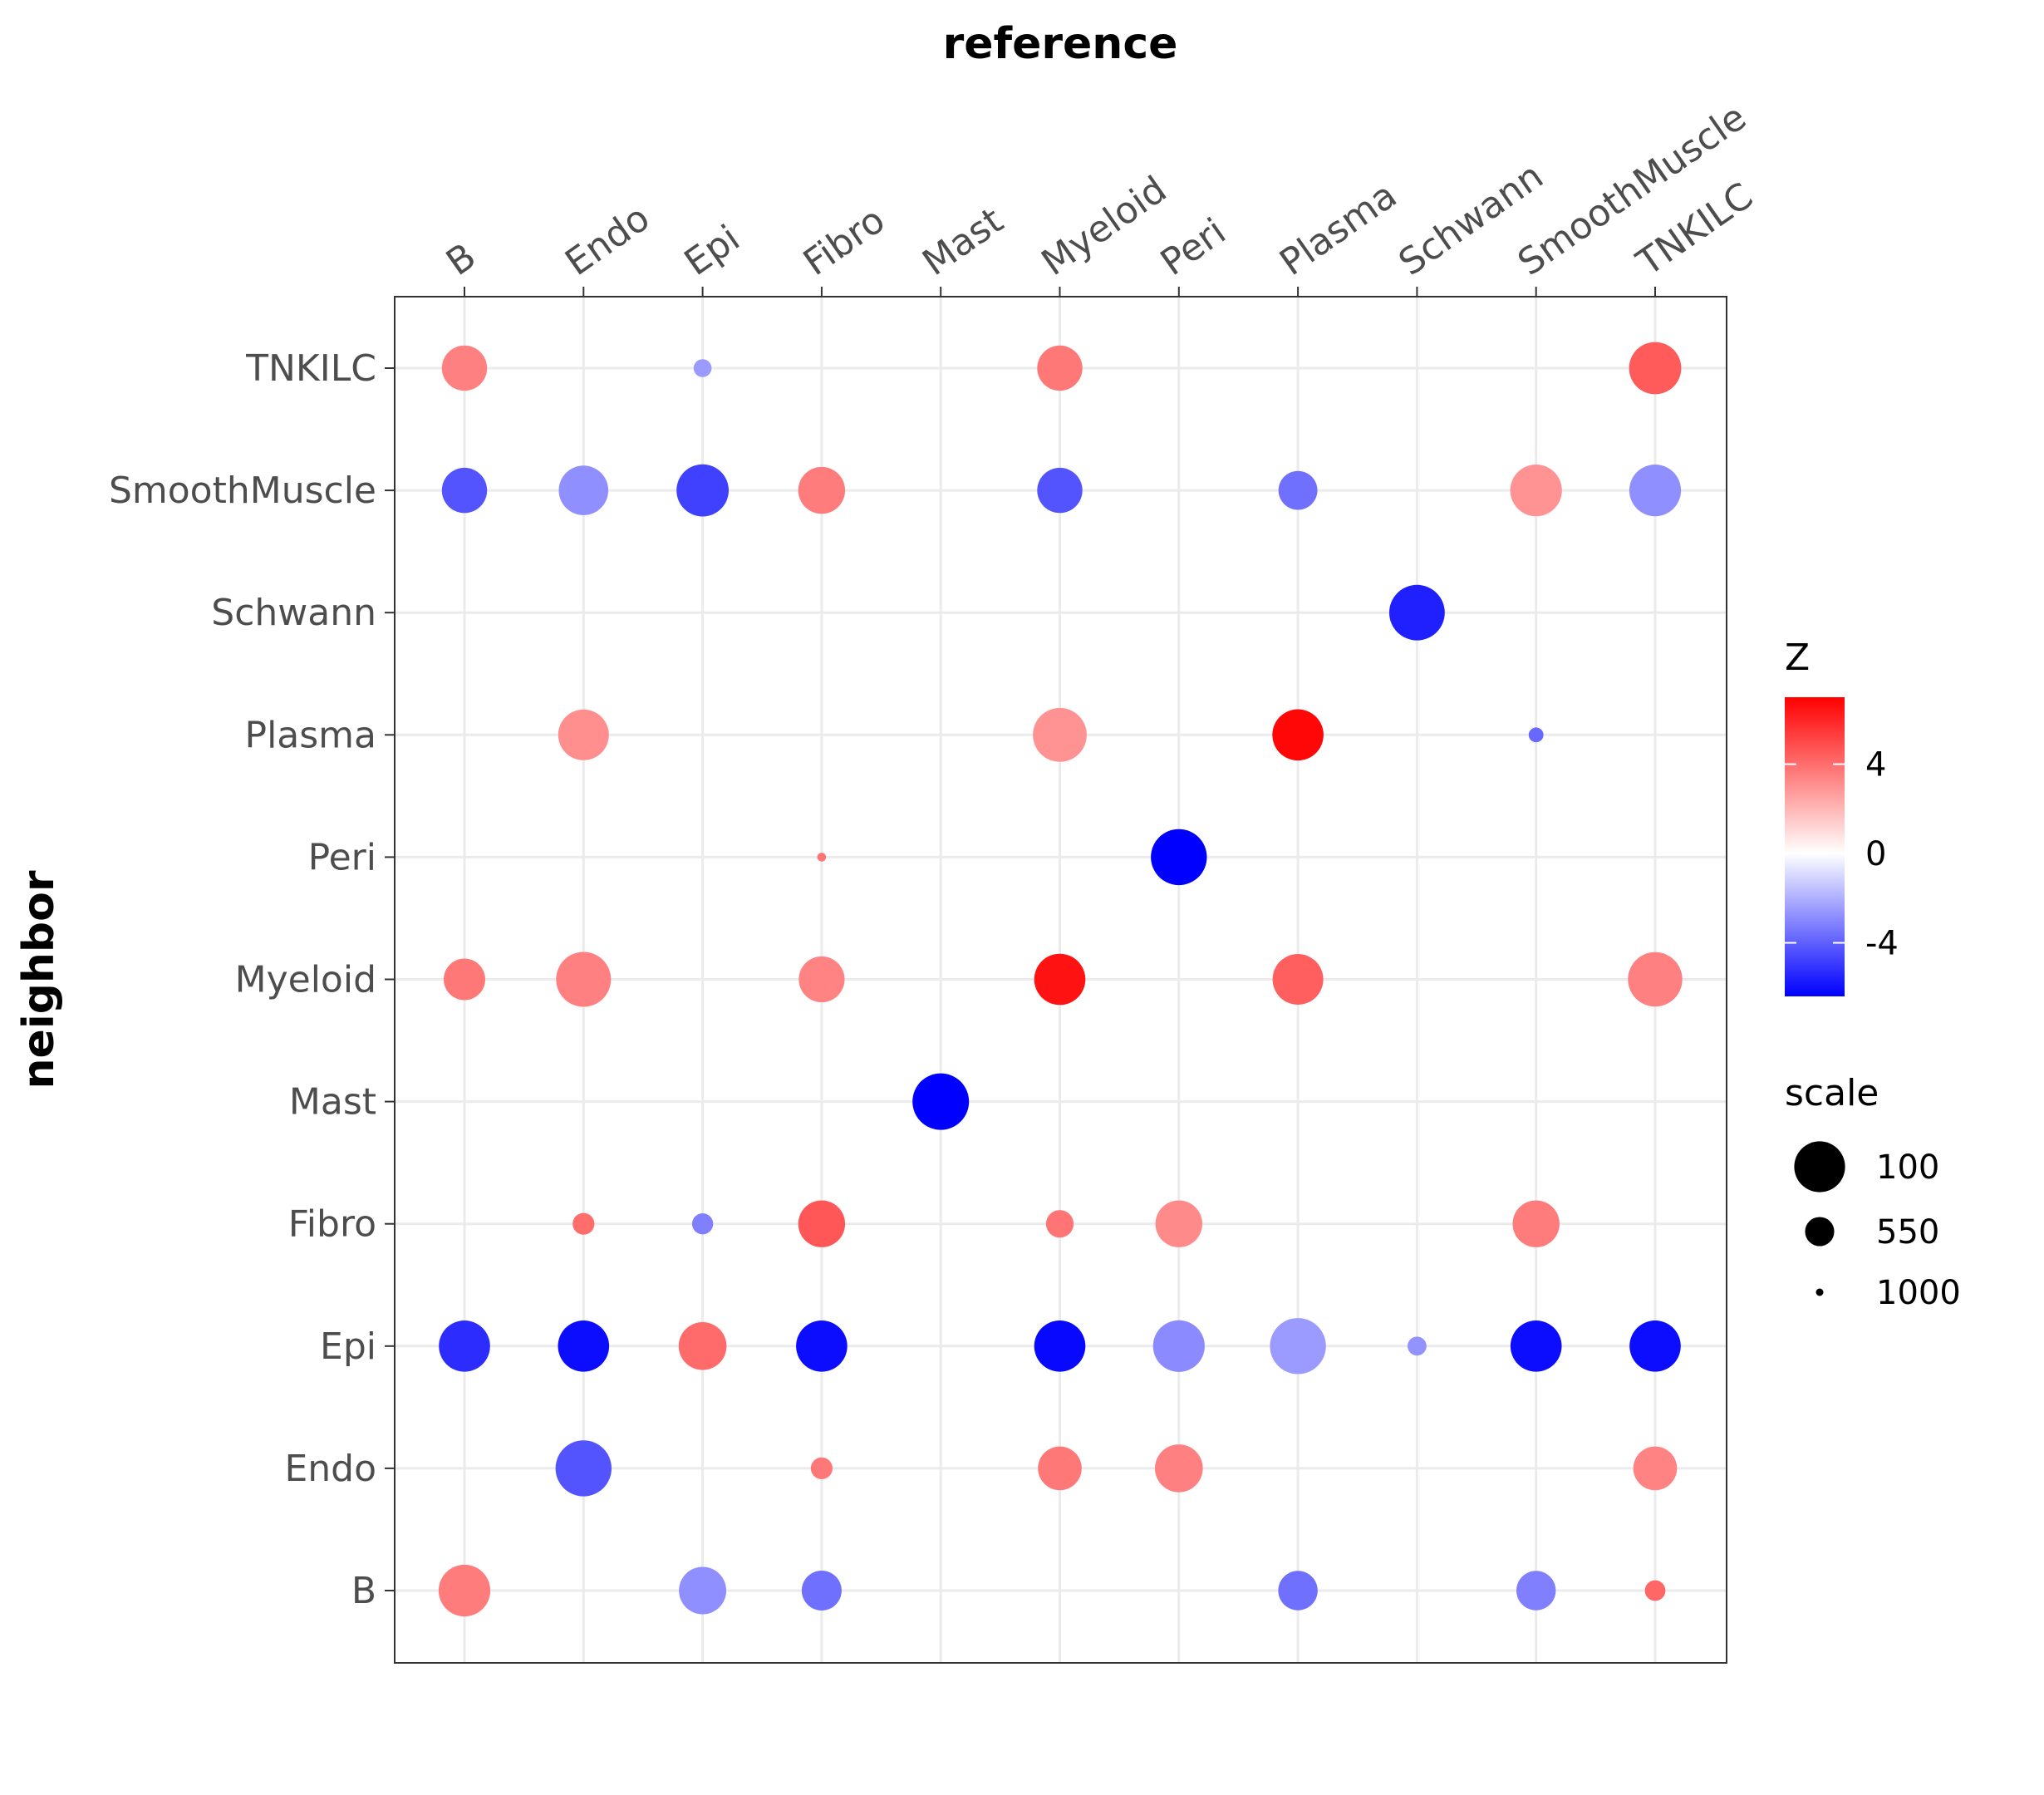  Describe the element at coordinates (1338, 229) in the screenshot. I see `x-tick-label: Plasma` at that location.